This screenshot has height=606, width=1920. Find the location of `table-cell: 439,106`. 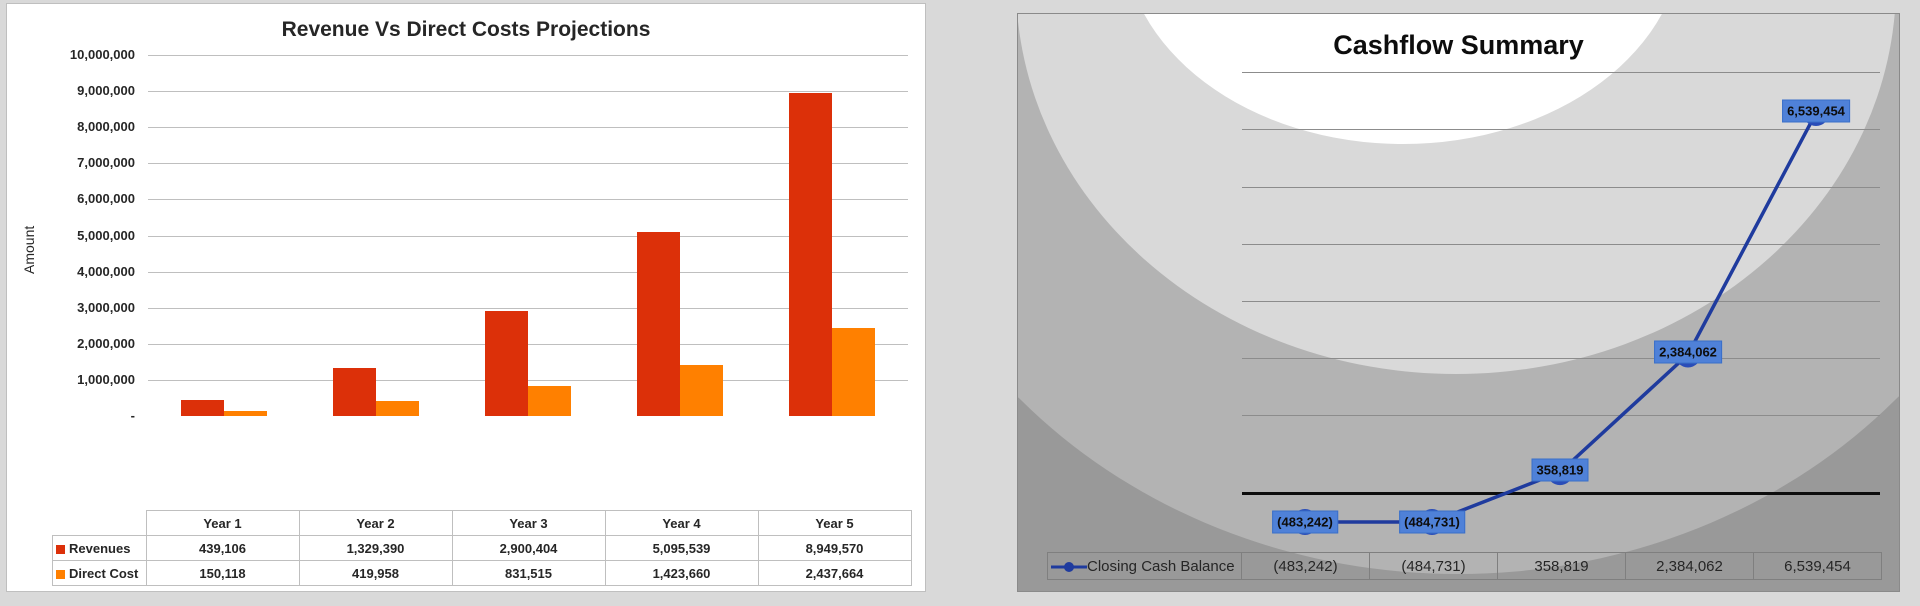

table-cell: 439,106 is located at coordinates (222, 548).